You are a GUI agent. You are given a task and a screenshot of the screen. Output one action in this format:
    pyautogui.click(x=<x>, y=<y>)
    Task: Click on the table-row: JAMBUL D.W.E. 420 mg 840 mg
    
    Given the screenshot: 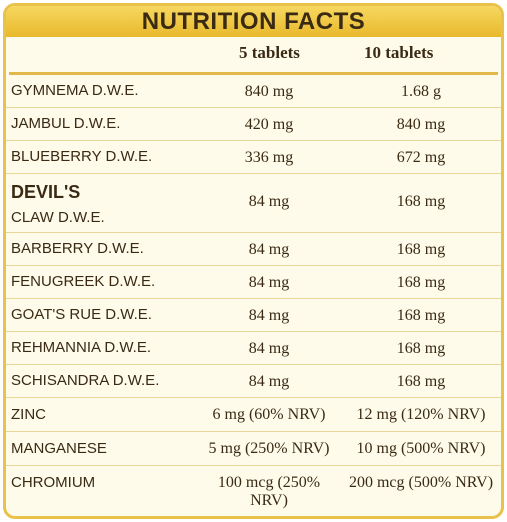 What is the action you would take?
    pyautogui.click(x=253, y=124)
    